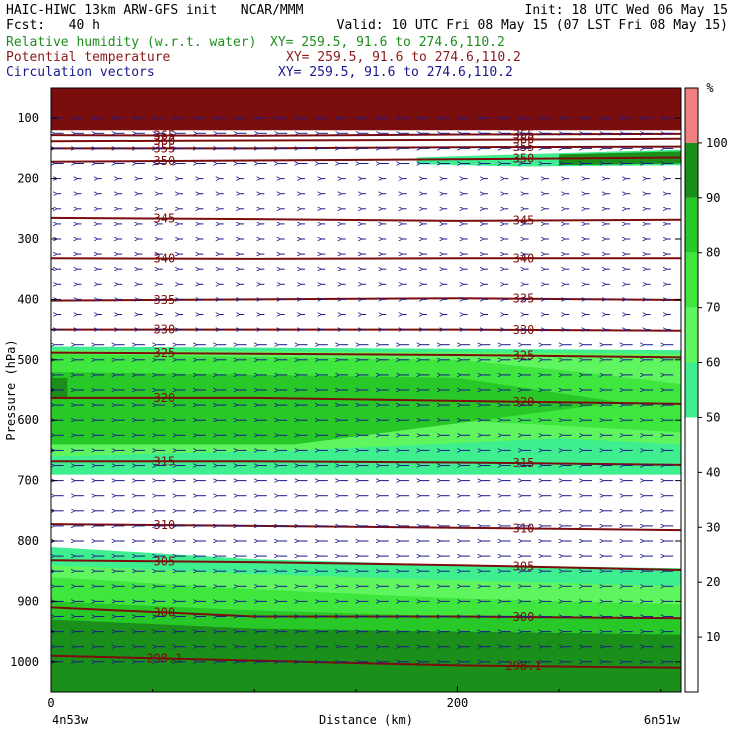  What do you see at coordinates (713, 637) in the screenshot?
I see `colorbar-tick-label: 10` at bounding box center [713, 637].